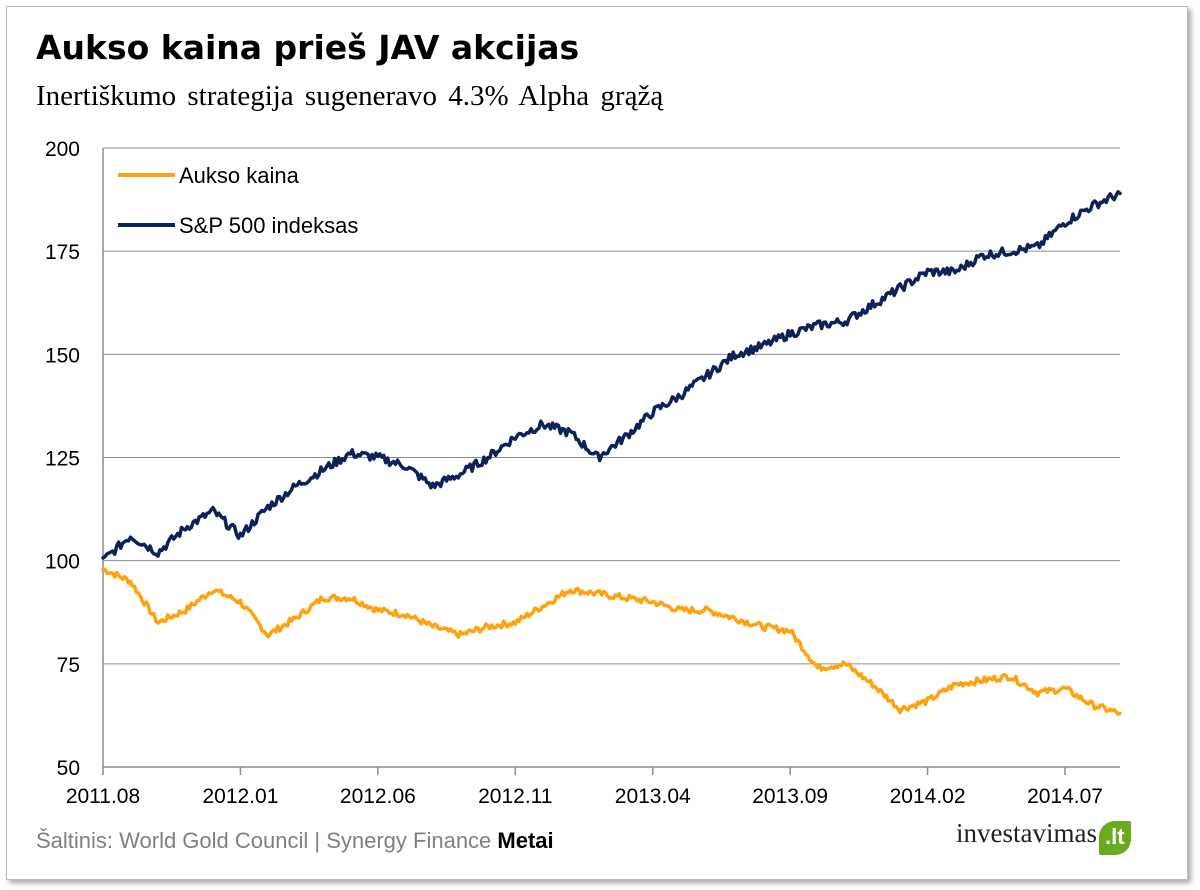  I want to click on y-axis-ticks: 200 175 150 125 100 75 50, so click(62, 459).